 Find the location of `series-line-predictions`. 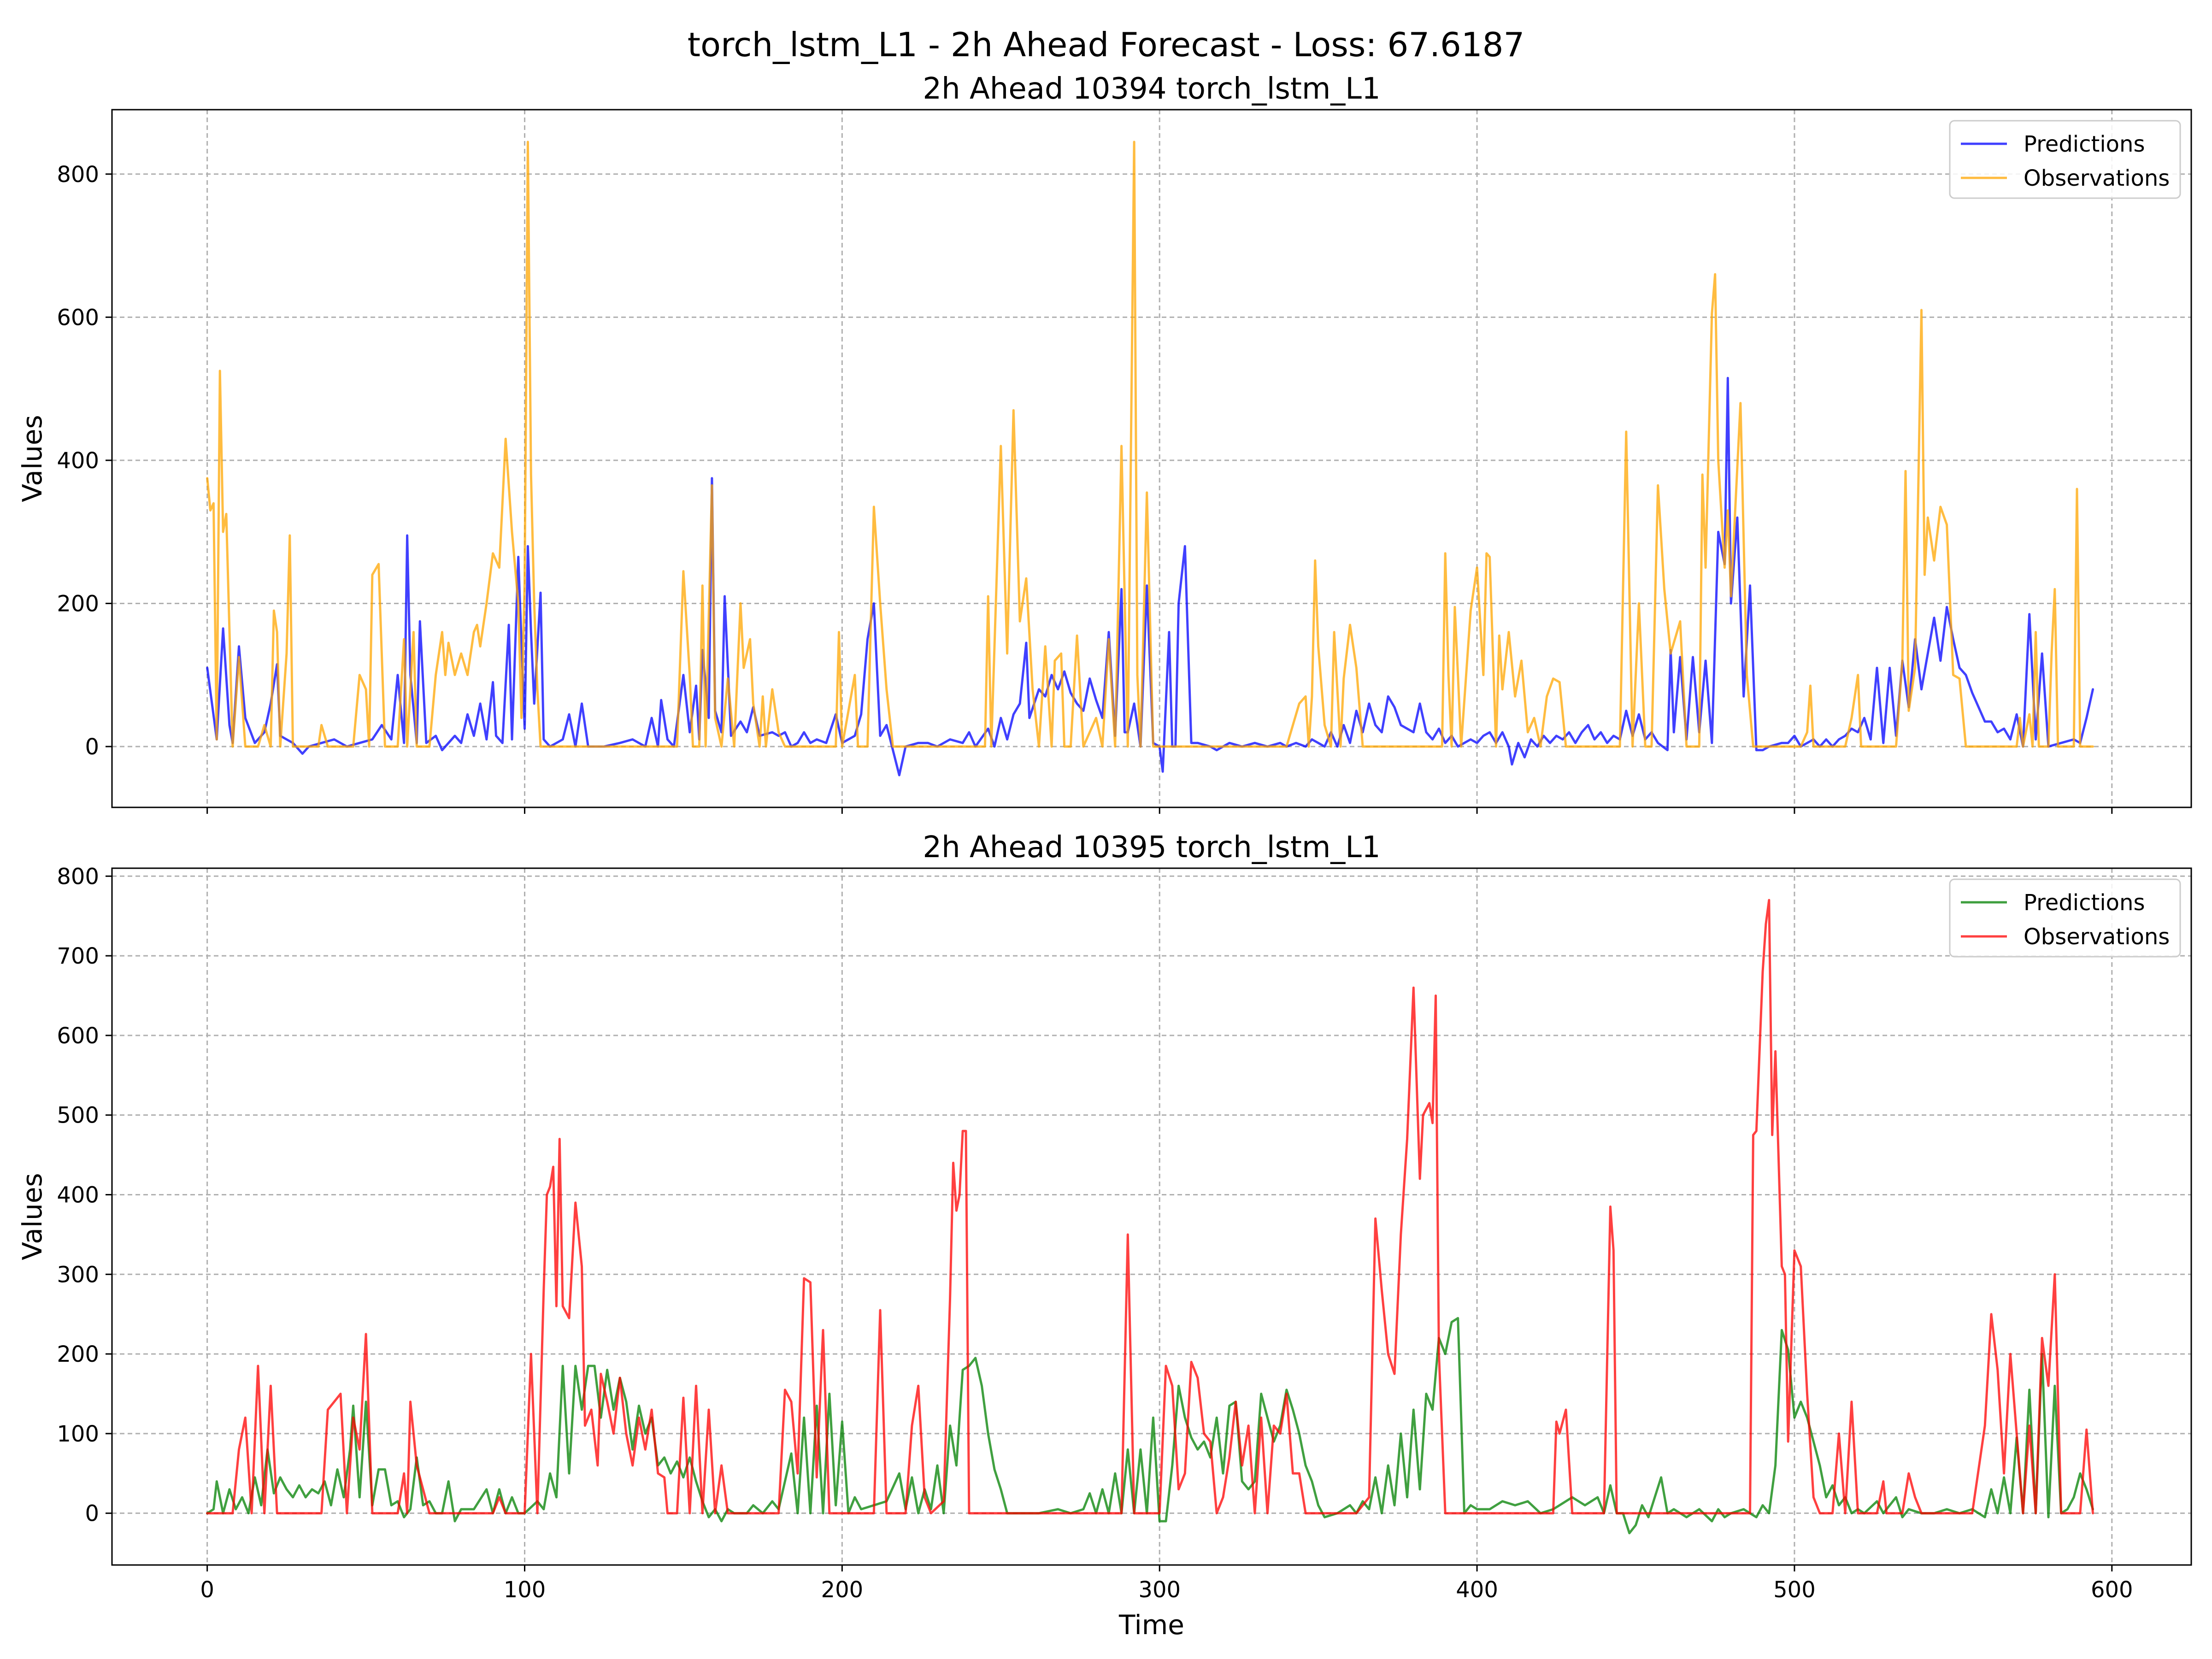

series-line-predictions is located at coordinates (1150, 1426).